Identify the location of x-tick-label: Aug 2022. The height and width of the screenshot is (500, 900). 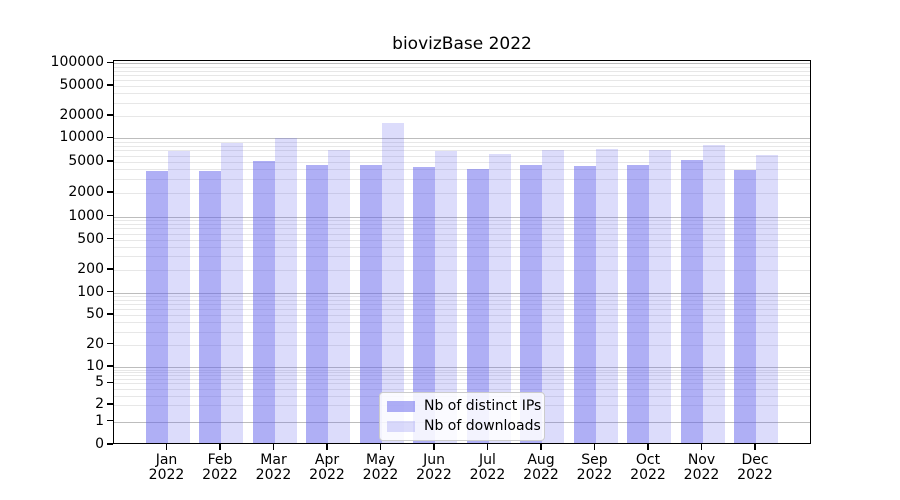
(541, 468).